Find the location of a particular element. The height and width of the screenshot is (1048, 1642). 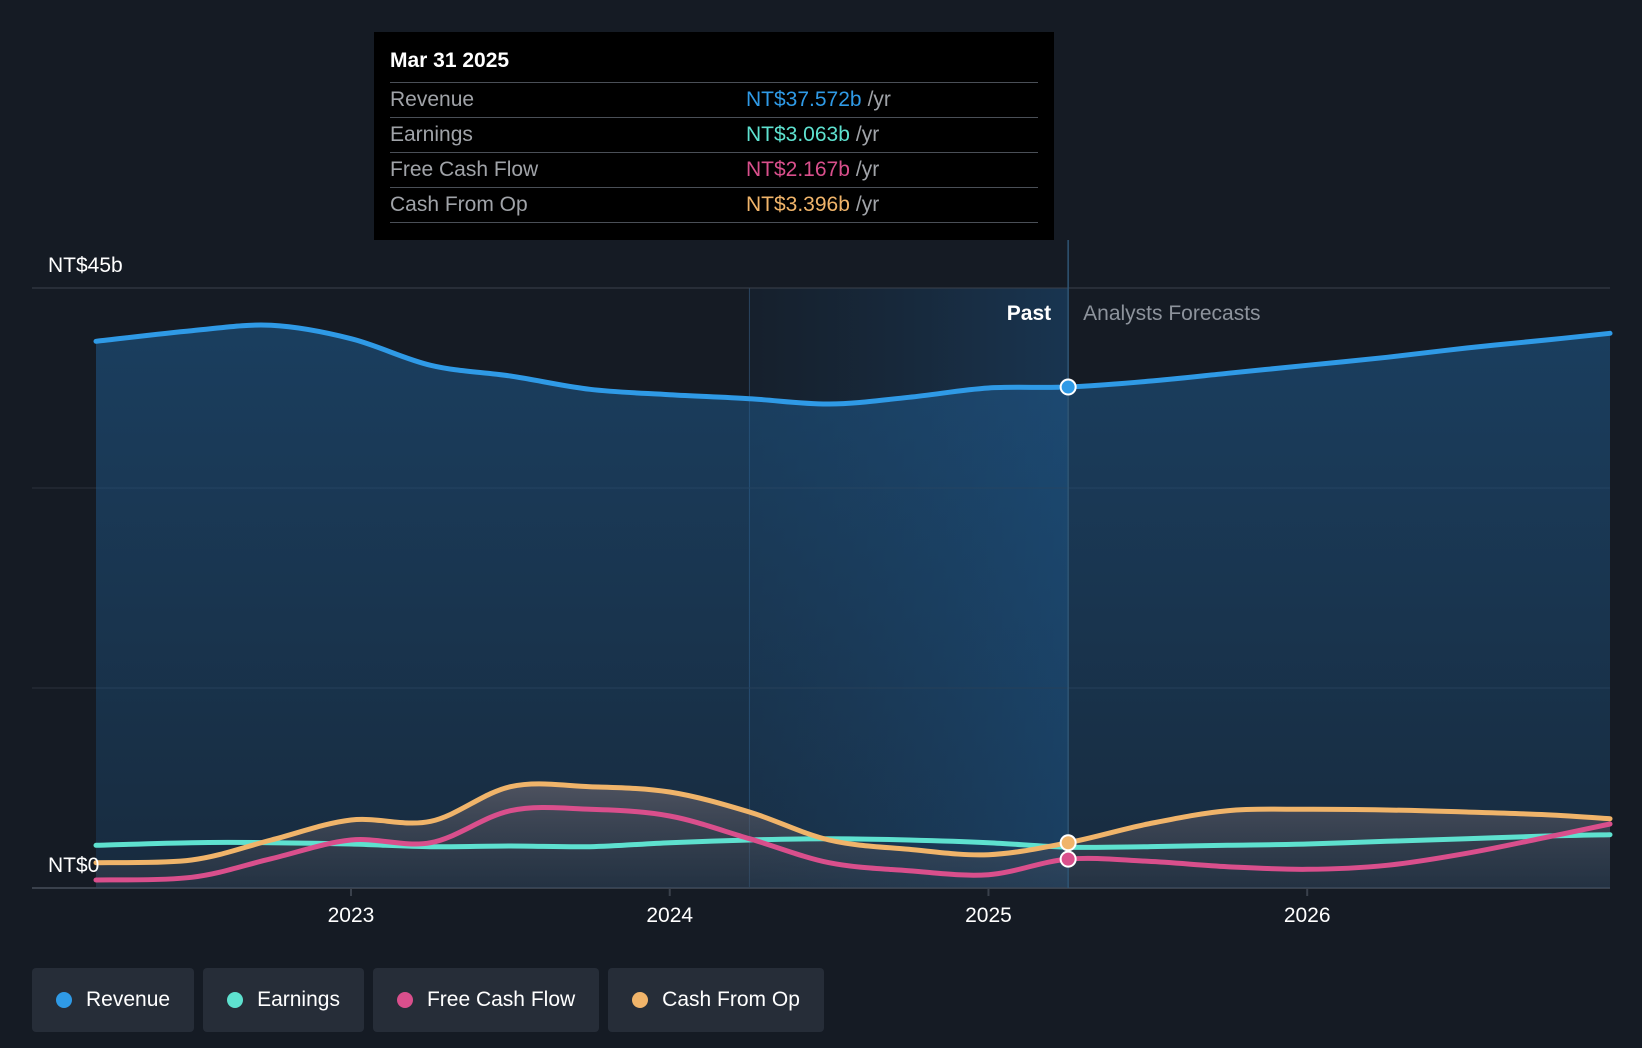

x-tick-label: 2025 is located at coordinates (988, 915).